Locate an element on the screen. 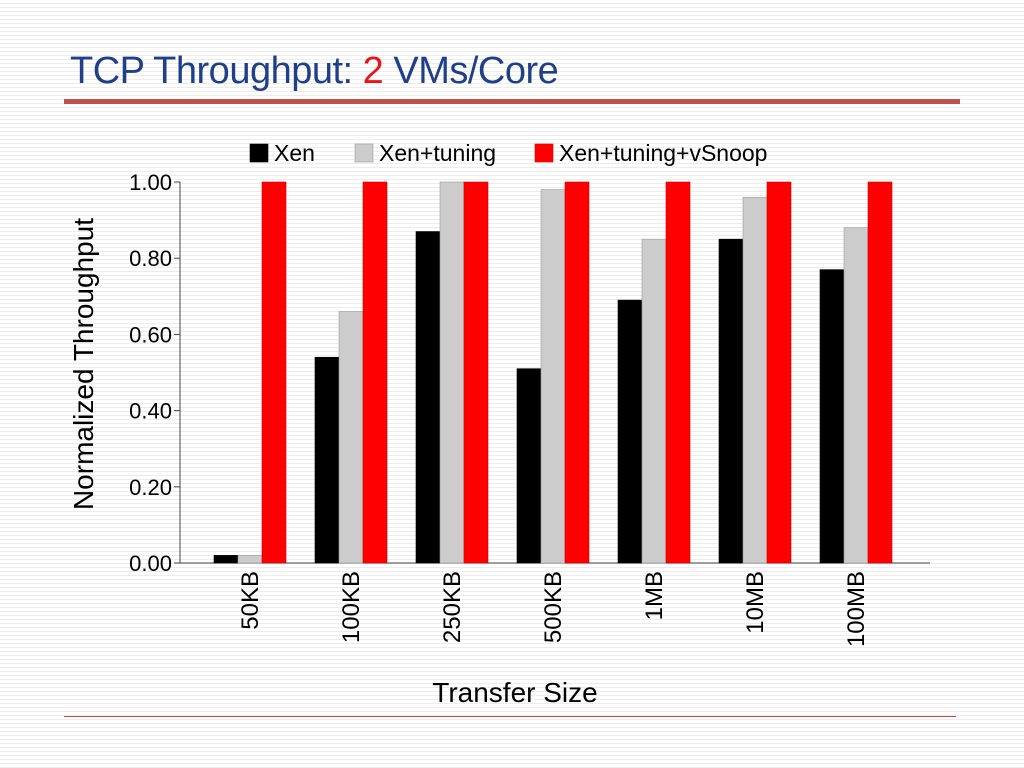 Image resolution: width=1024 pixels, height=768 pixels. bar-group-10mb is located at coordinates (755, 372).